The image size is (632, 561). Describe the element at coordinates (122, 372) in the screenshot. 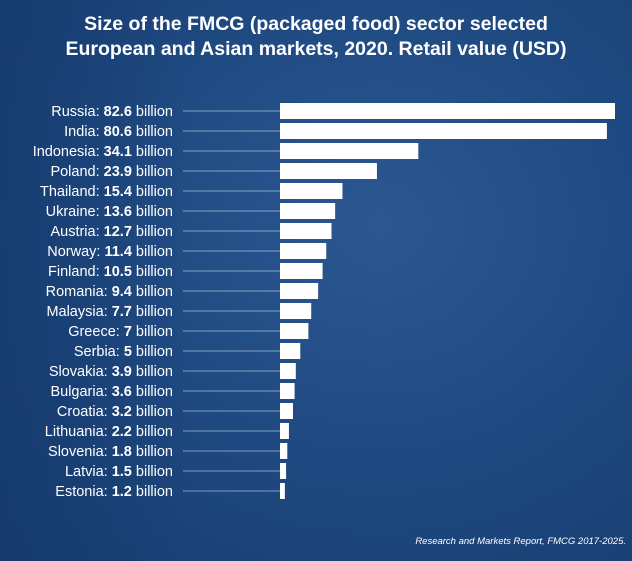

I see `value-label: 3.9` at that location.